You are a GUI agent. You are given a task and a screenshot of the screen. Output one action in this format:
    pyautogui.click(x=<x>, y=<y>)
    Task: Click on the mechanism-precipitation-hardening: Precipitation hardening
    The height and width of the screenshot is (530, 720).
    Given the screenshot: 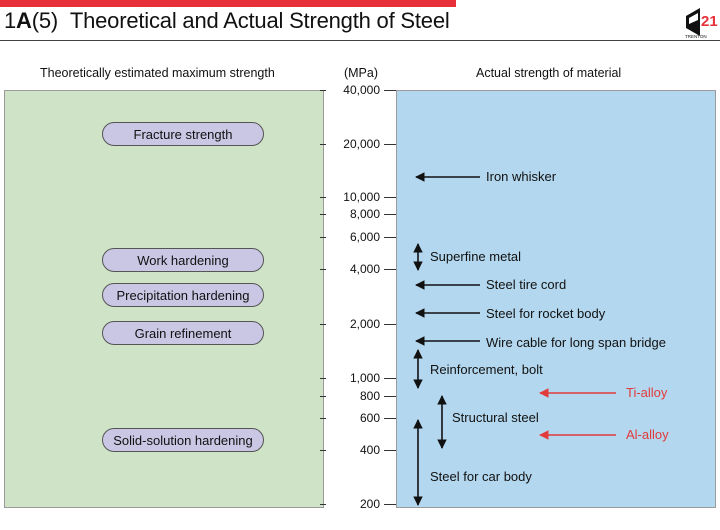 What is the action you would take?
    pyautogui.click(x=183, y=295)
    